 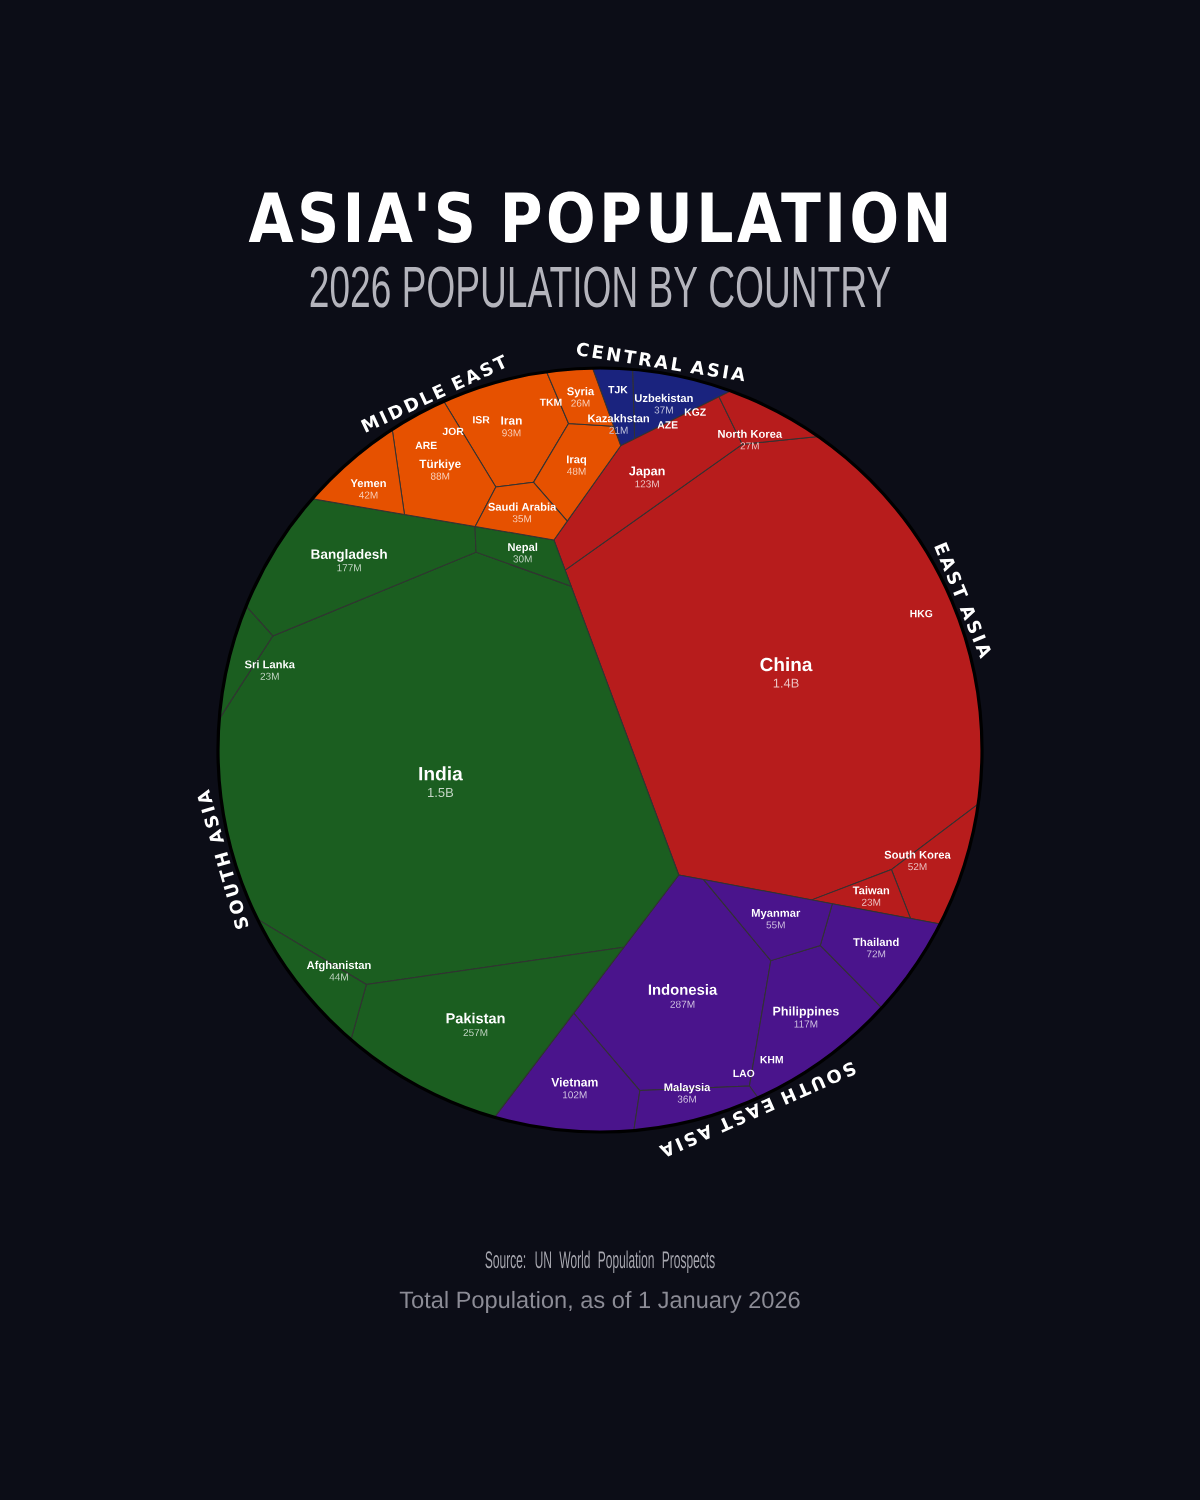 I want to click on text: CENTRAL ASIA, so click(x=660, y=362).